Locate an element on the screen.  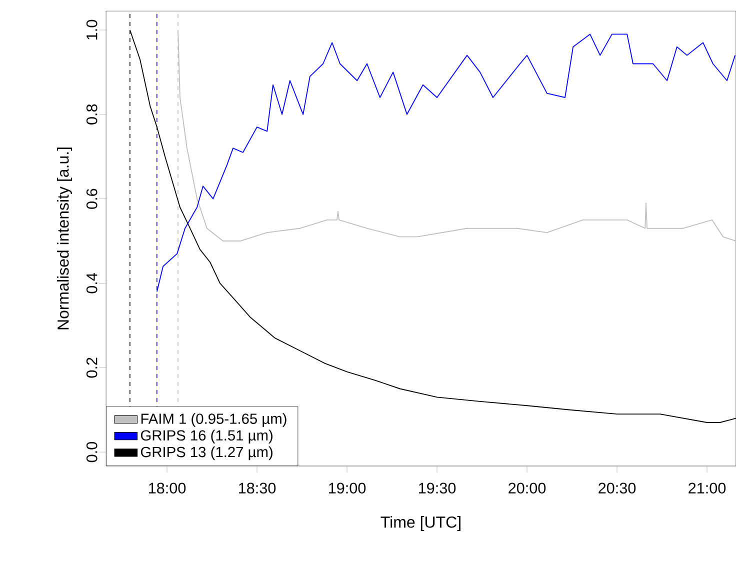
y-tick-label: 1.0 is located at coordinates (92, 30).